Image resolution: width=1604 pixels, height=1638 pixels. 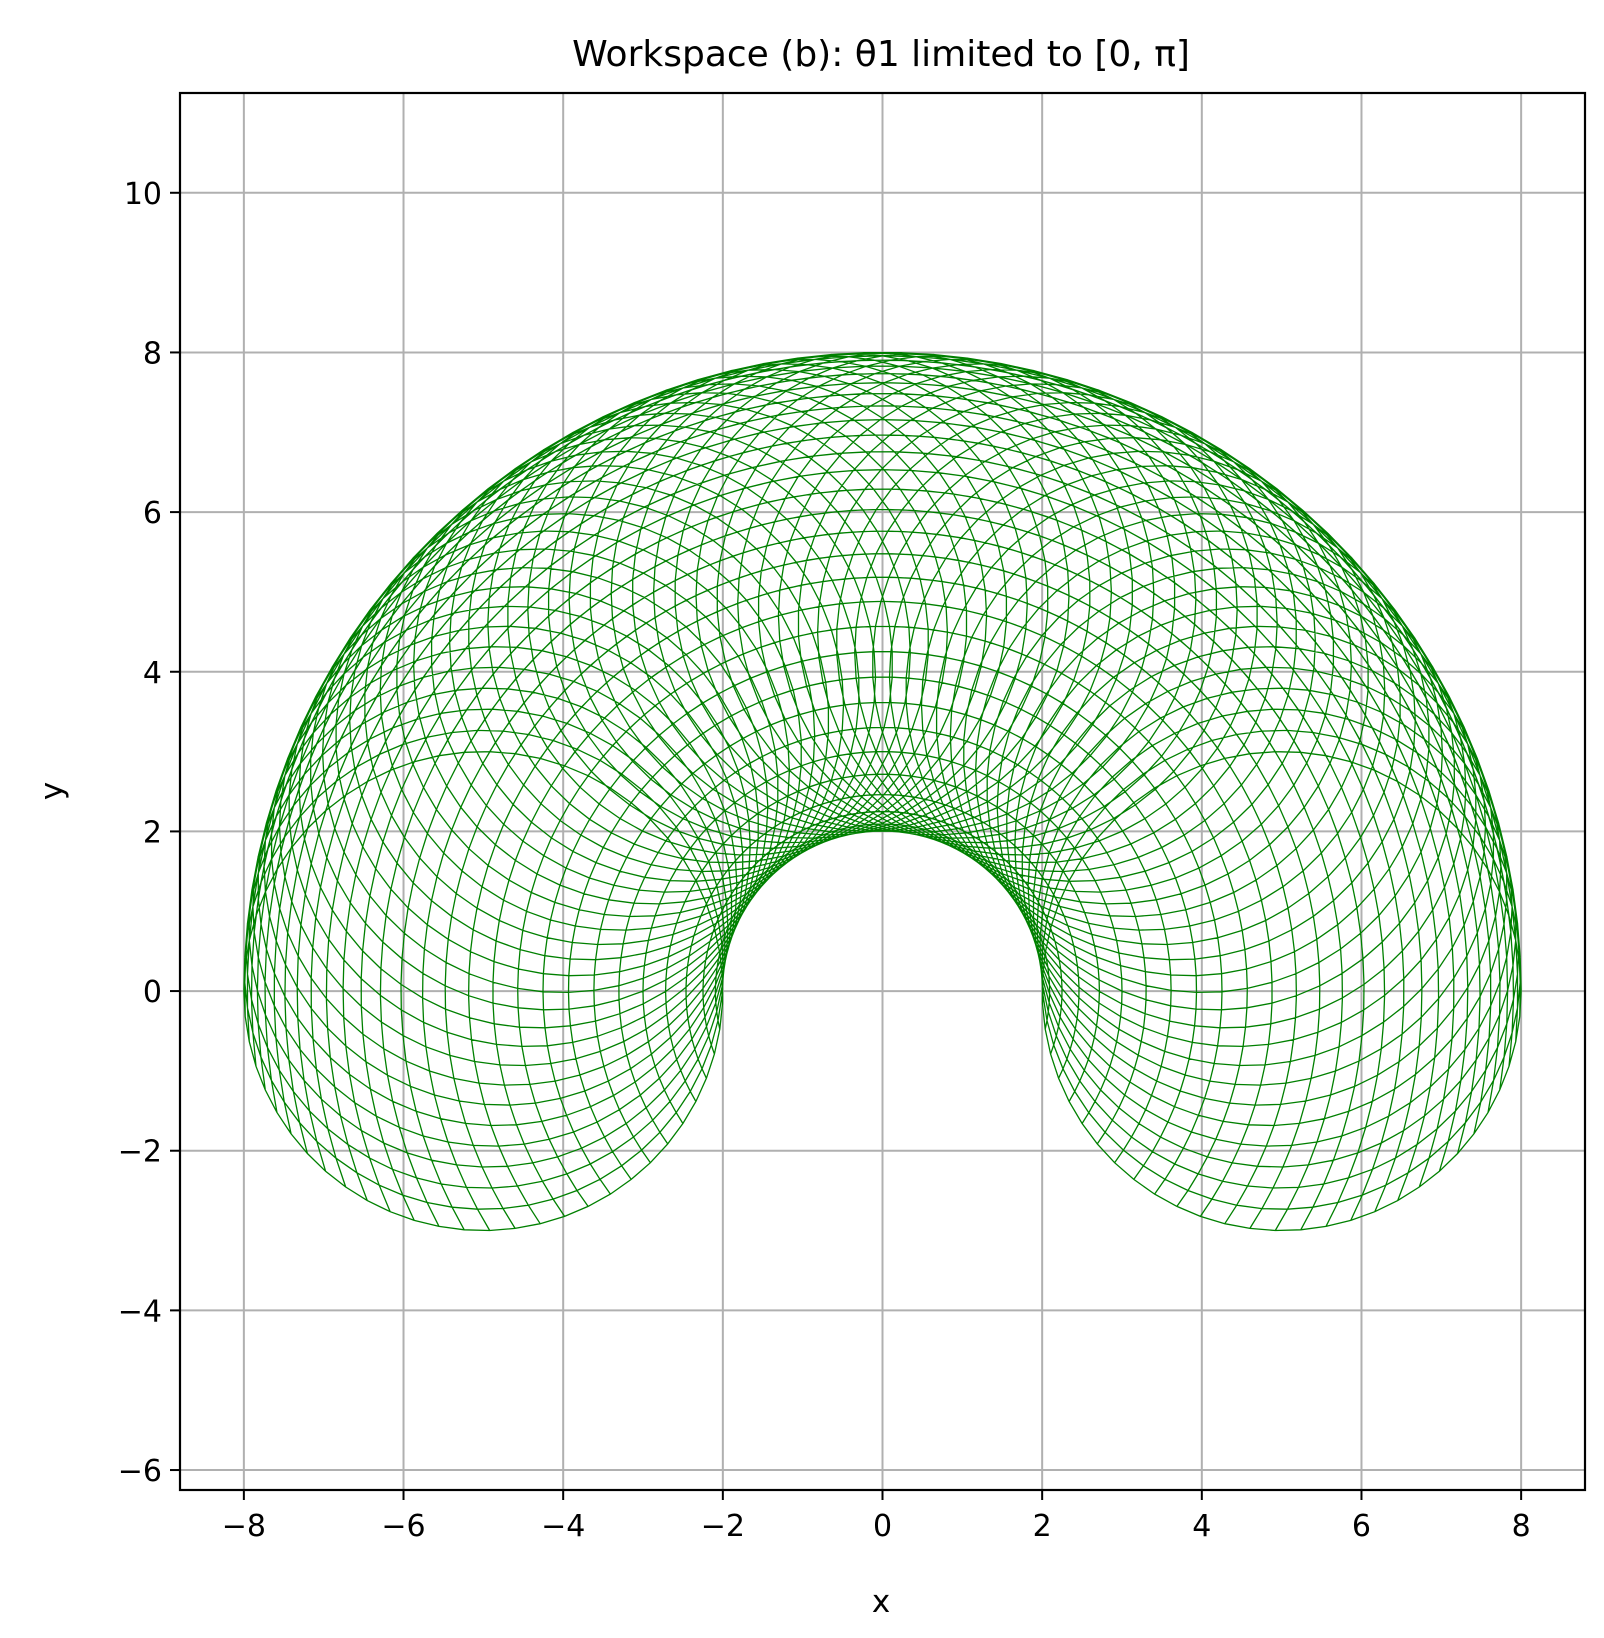 I want to click on y-tick-label: −2, so click(x=140, y=1152).